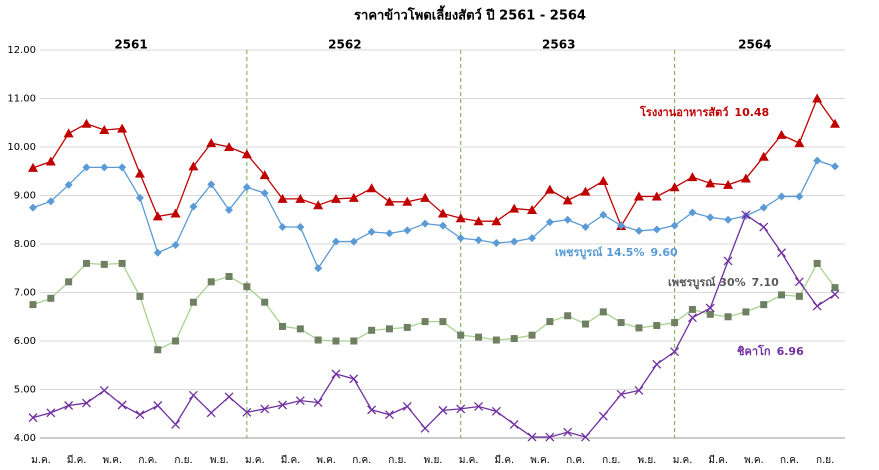 Image resolution: width=879 pixels, height=470 pixels. What do you see at coordinates (25, 293) in the screenshot?
I see `y-tick-label: 7.00` at bounding box center [25, 293].